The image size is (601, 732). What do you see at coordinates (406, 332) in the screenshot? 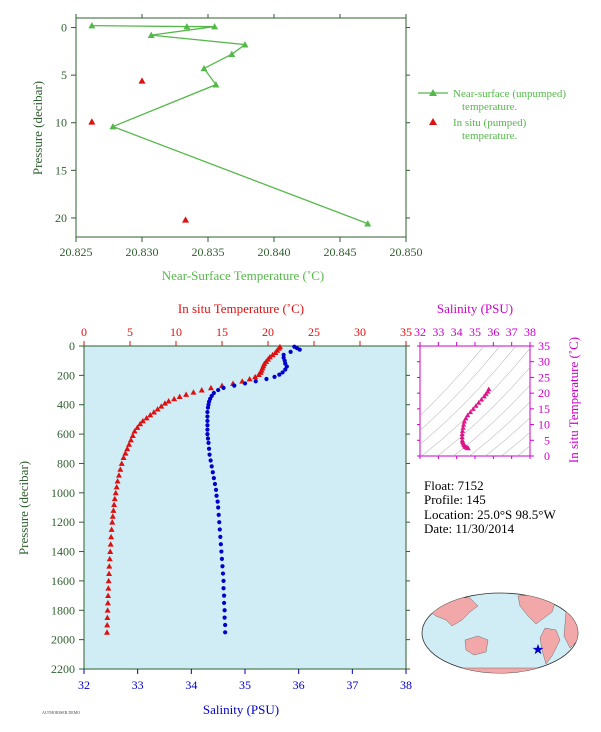
I see `temperature-tick-label: 35` at bounding box center [406, 332].